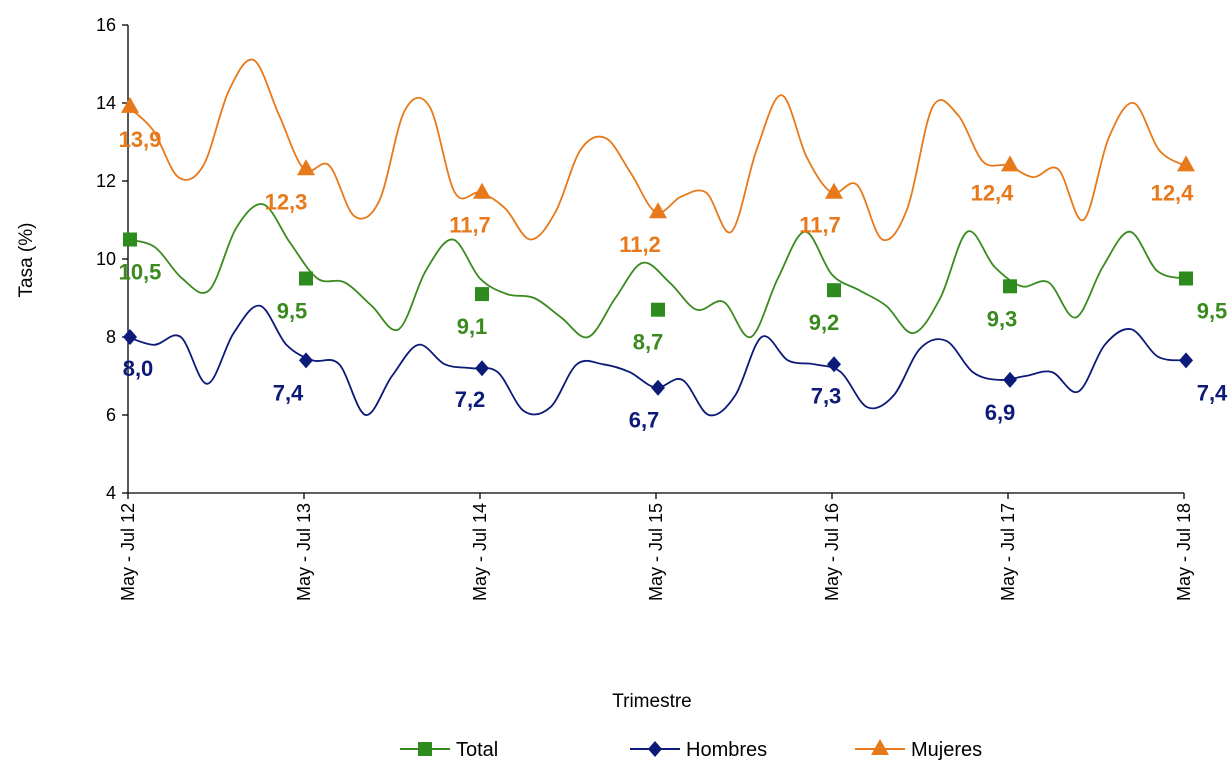 This screenshot has width=1230, height=765. Describe the element at coordinates (480, 552) in the screenshot. I see `x-tick-label: May - Jul 14` at that location.